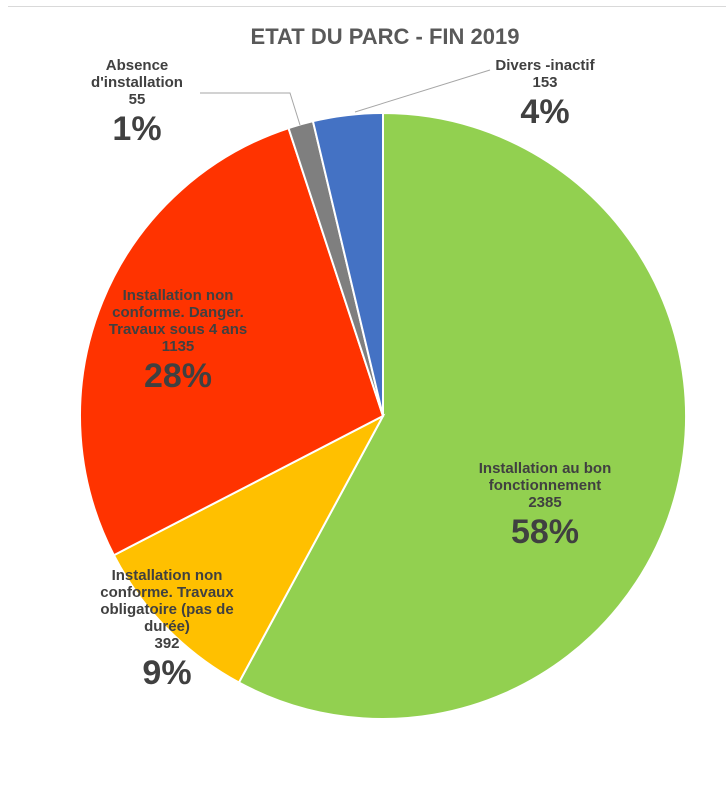 This screenshot has width=726, height=792. I want to click on slice-value: 153, so click(544, 82).